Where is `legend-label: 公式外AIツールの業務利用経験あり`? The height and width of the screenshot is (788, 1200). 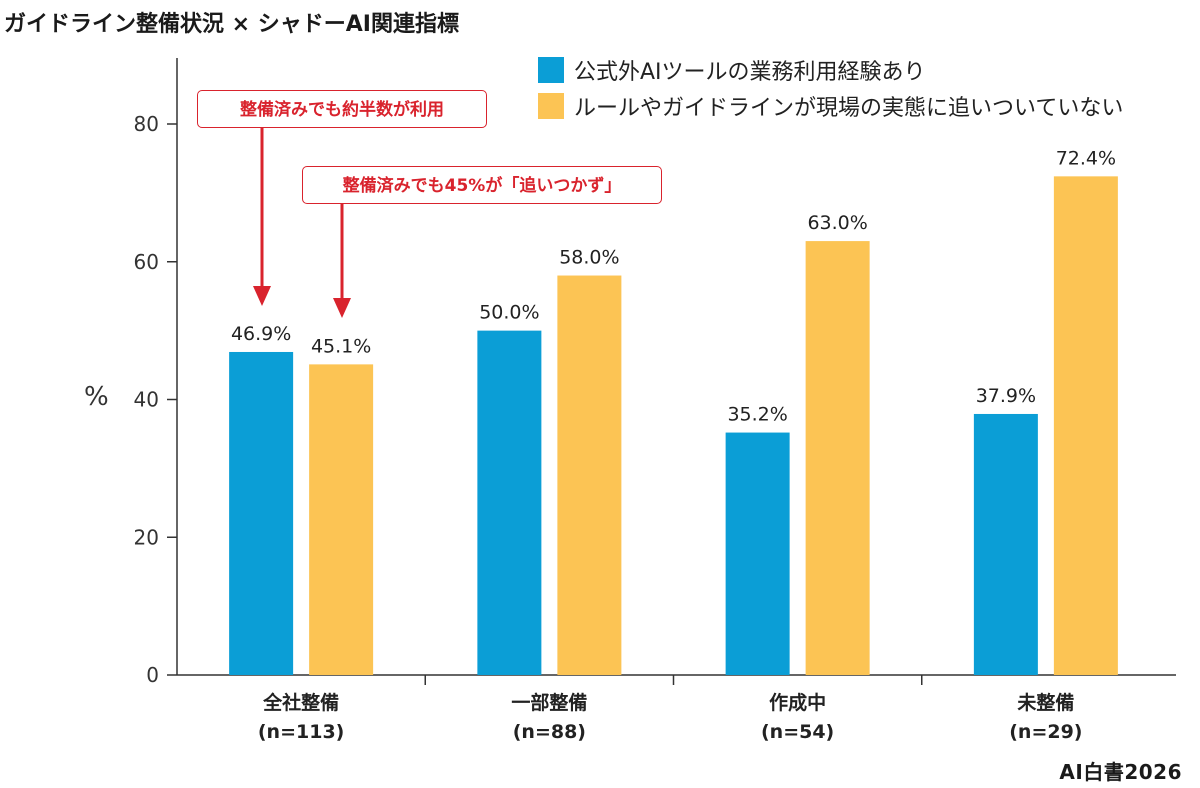 legend-label: 公式外AIツールの業務利用経験あり is located at coordinates (750, 72).